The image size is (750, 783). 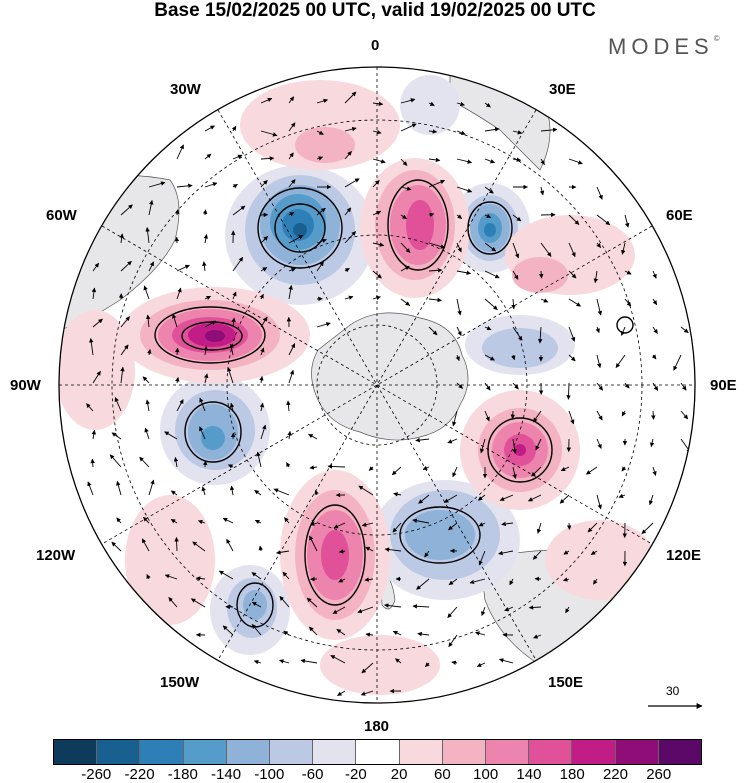 What do you see at coordinates (562, 89) in the screenshot?
I see `lon-label-30e: 30E` at bounding box center [562, 89].